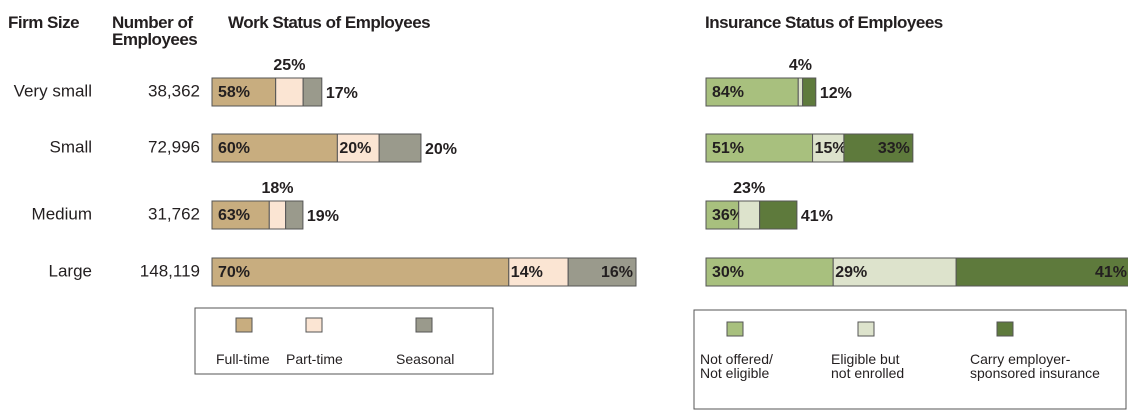 The image size is (1128, 417). What do you see at coordinates (234, 215) in the screenshot?
I see `data-label: 63%` at bounding box center [234, 215].